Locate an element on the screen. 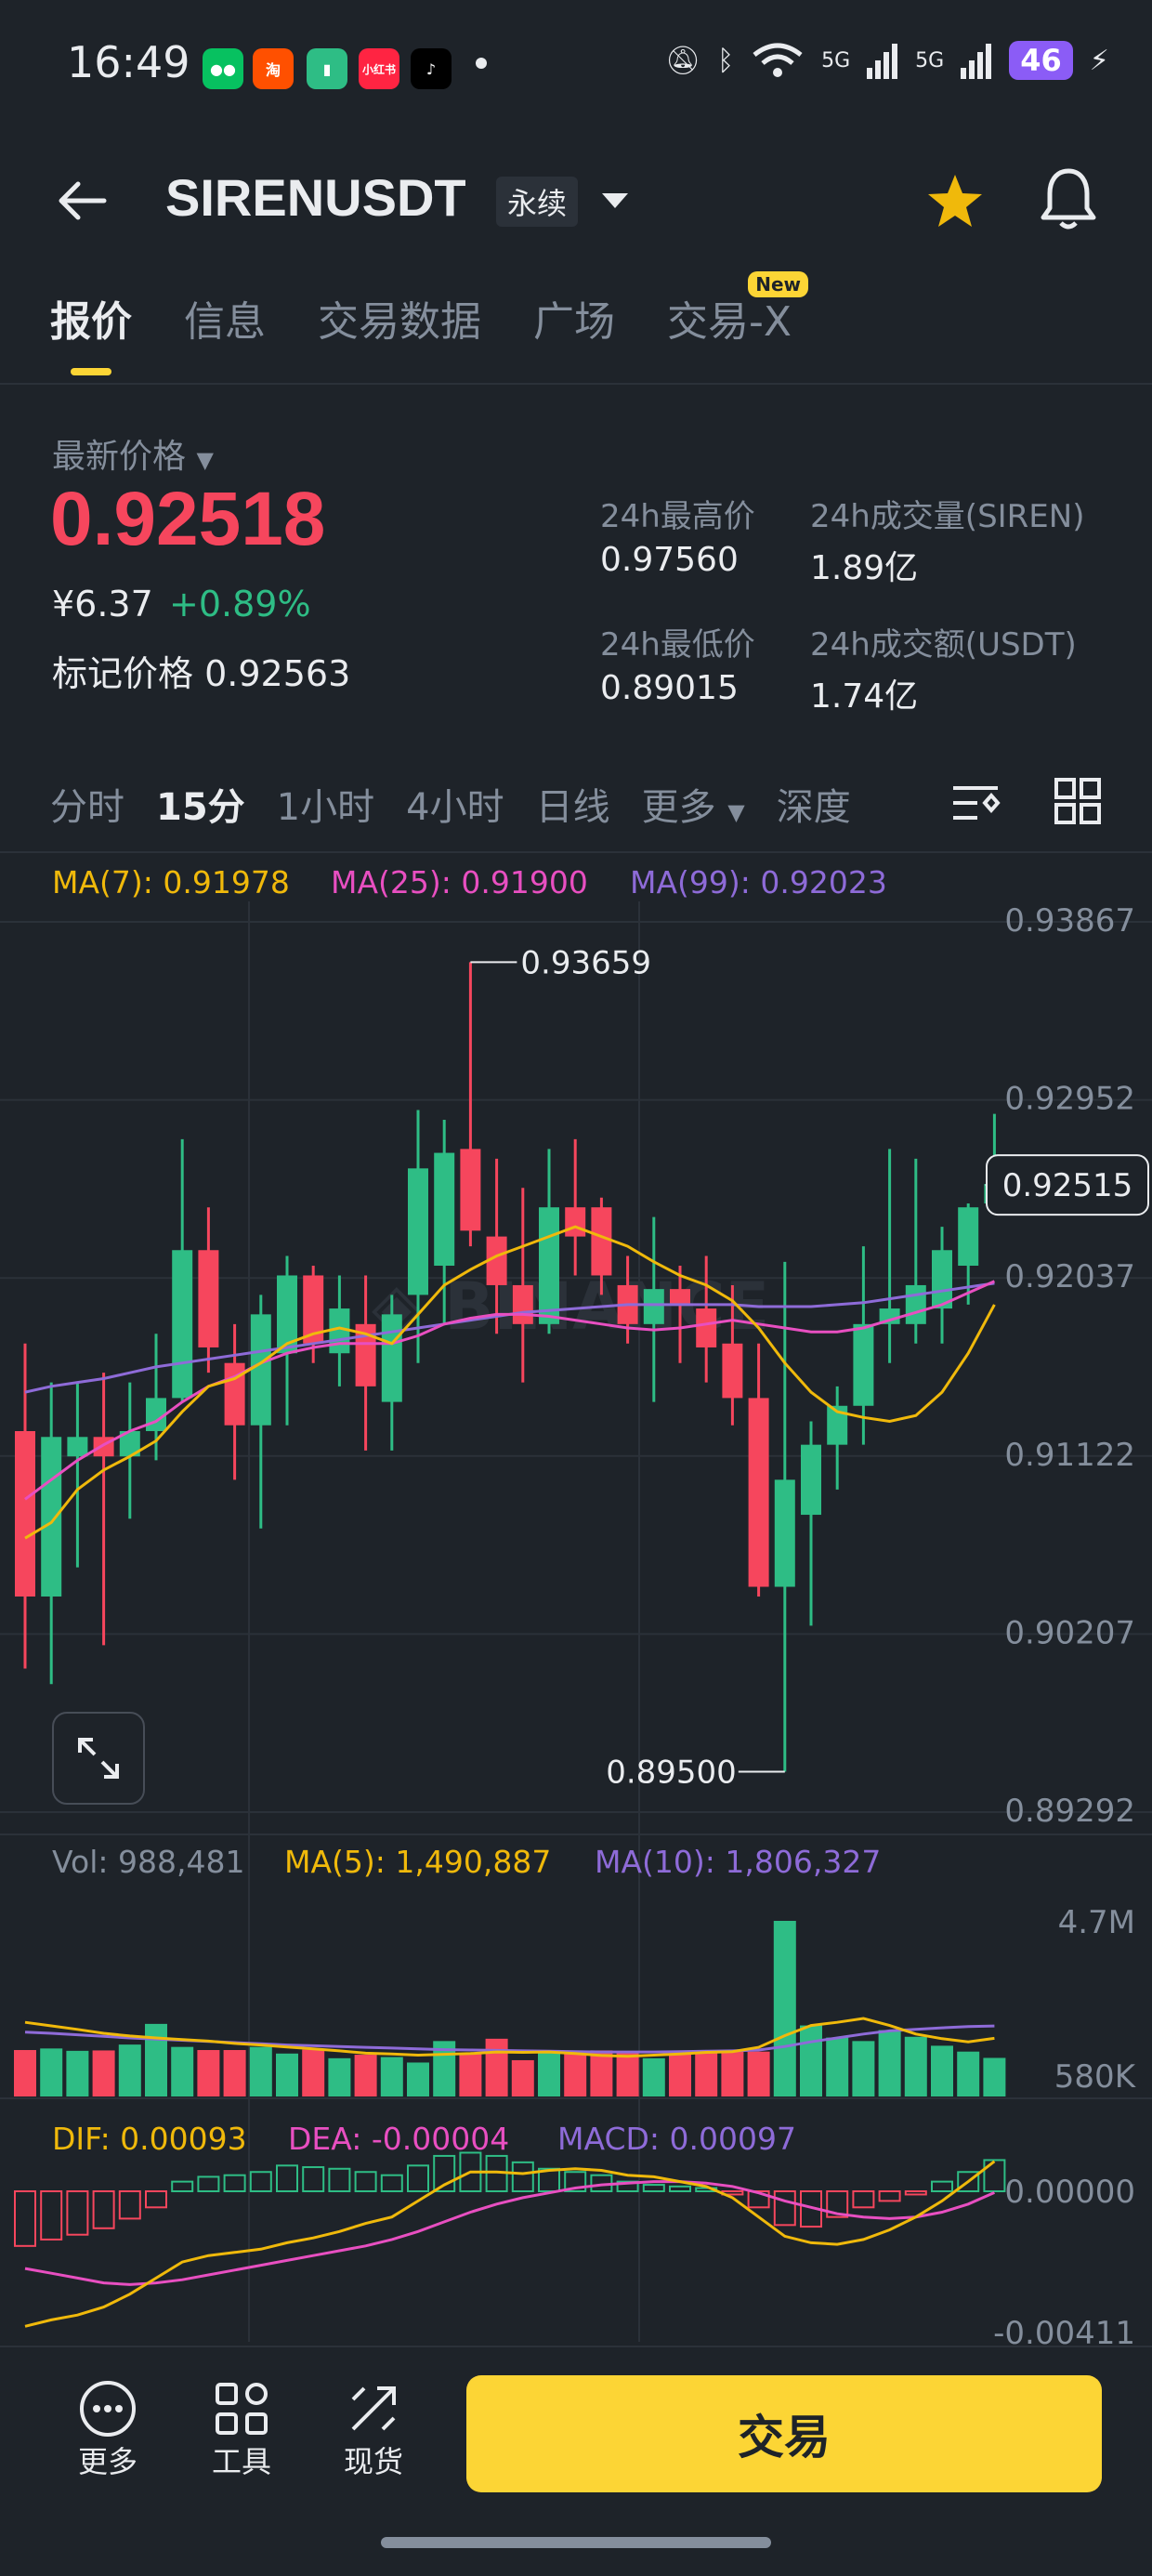 Image resolution: width=1152 pixels, height=2576 pixels. turnover-label: 24h成交额(USDT) is located at coordinates (943, 645).